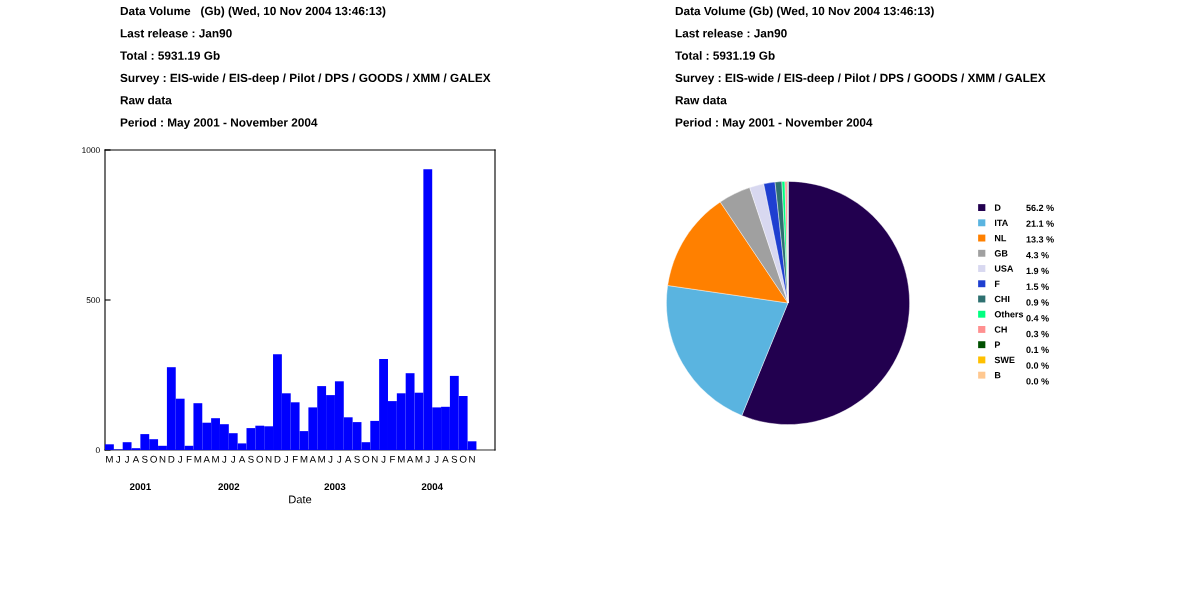  I want to click on legend-label: CH, so click(1000, 329).